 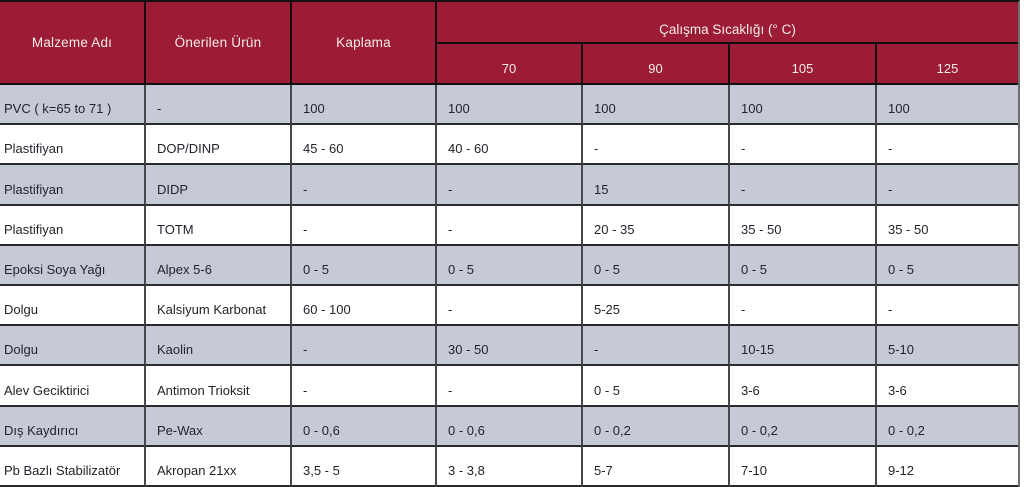 I want to click on table-cell: Kalsiyum Karbonat, so click(x=219, y=306).